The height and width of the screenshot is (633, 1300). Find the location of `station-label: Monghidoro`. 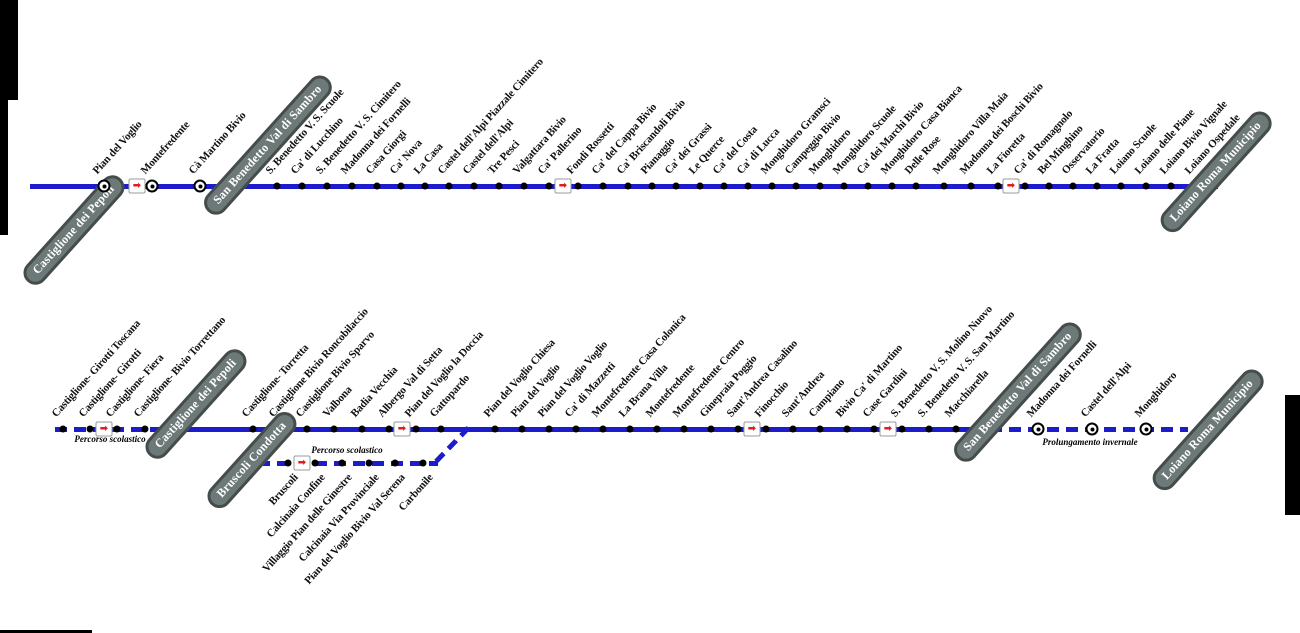

station-label: Monghidoro is located at coordinates (1156, 394).